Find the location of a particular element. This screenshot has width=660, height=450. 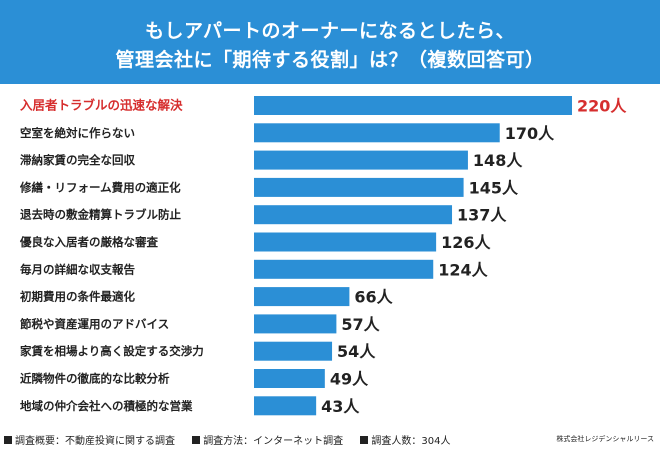

survey-overview: 調査概要：不動産投資に関する調査 is located at coordinates (89, 441).